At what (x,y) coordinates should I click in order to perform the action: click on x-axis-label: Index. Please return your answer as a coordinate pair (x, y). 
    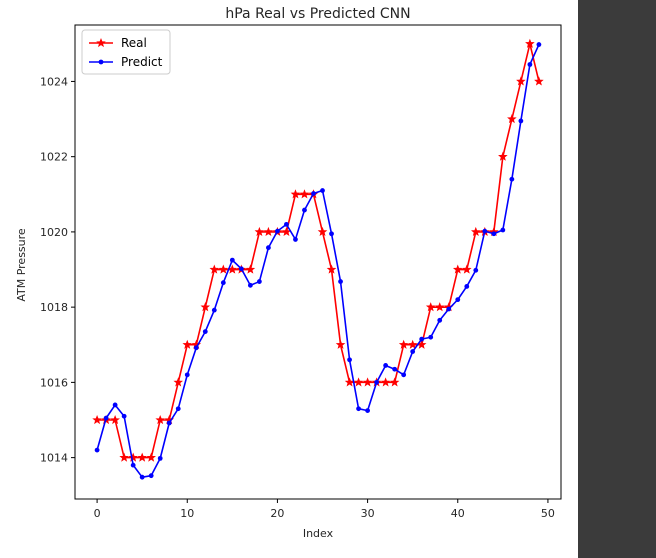
    Looking at the image, I should click on (318, 533).